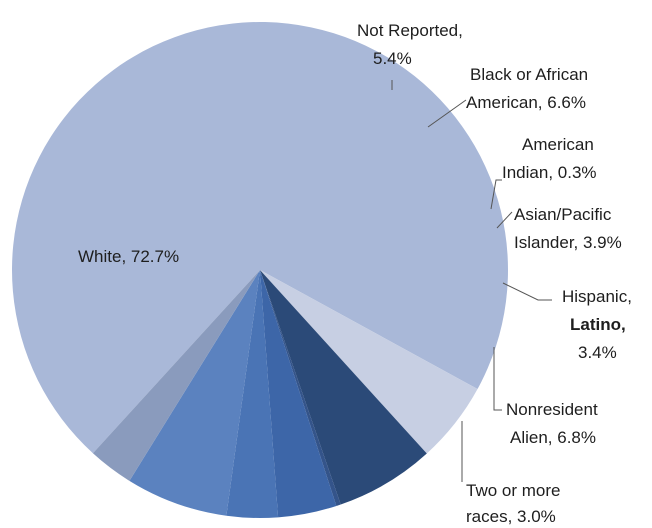 Image resolution: width=652 pixels, height=528 pixels. Describe the element at coordinates (552, 409) in the screenshot. I see `label-nonresident-line1: Nonresident` at that location.